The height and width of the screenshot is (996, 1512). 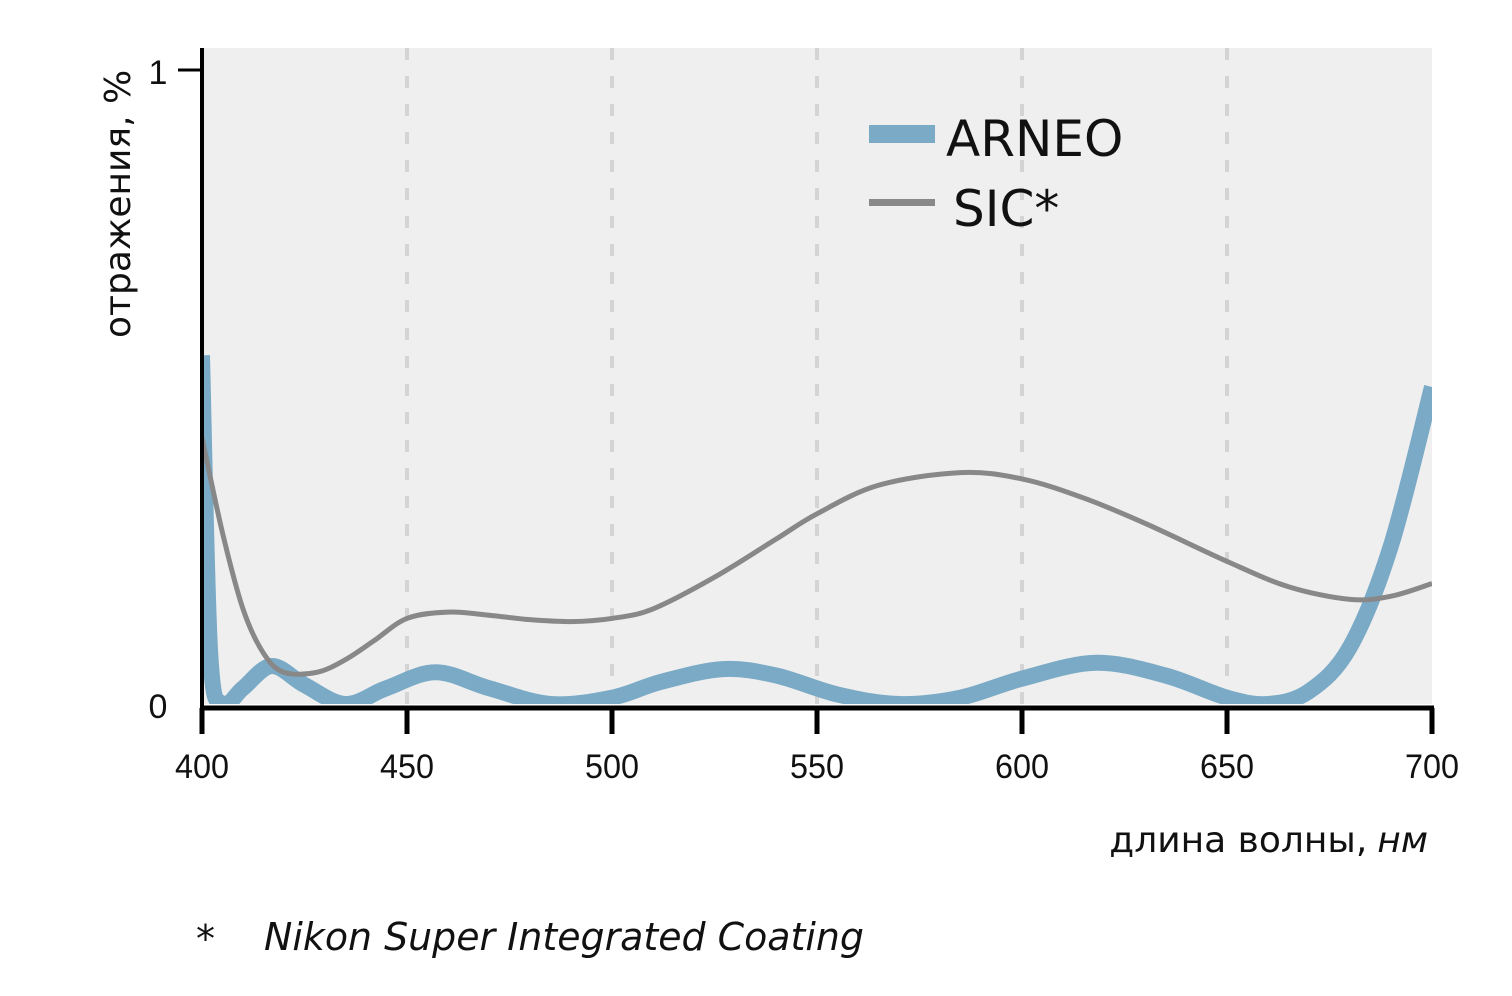 What do you see at coordinates (202, 767) in the screenshot?
I see `x-tick-label-400: 400` at bounding box center [202, 767].